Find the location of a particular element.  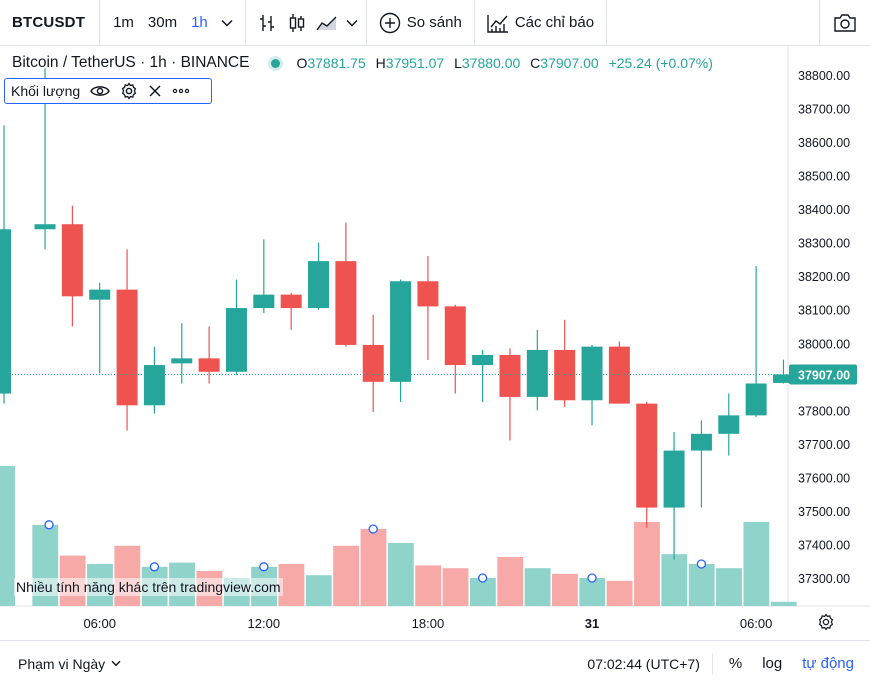

auto-scale-toggle: tự động is located at coordinates (828, 663).